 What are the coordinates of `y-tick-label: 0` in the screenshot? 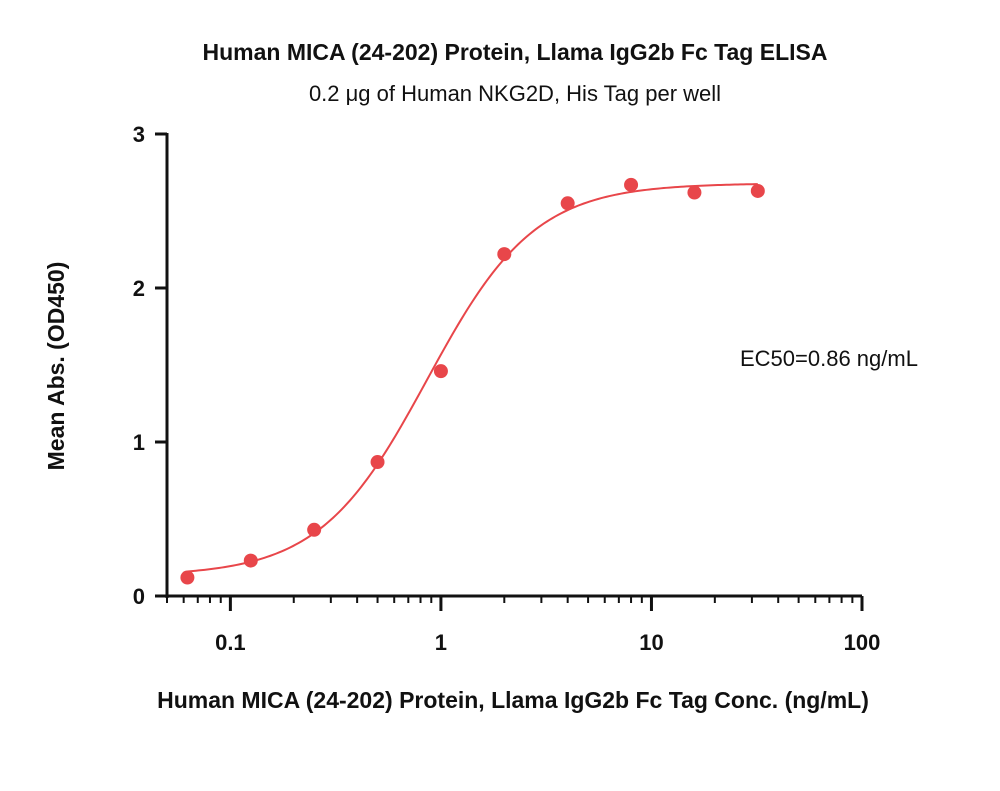 It's located at (139, 596).